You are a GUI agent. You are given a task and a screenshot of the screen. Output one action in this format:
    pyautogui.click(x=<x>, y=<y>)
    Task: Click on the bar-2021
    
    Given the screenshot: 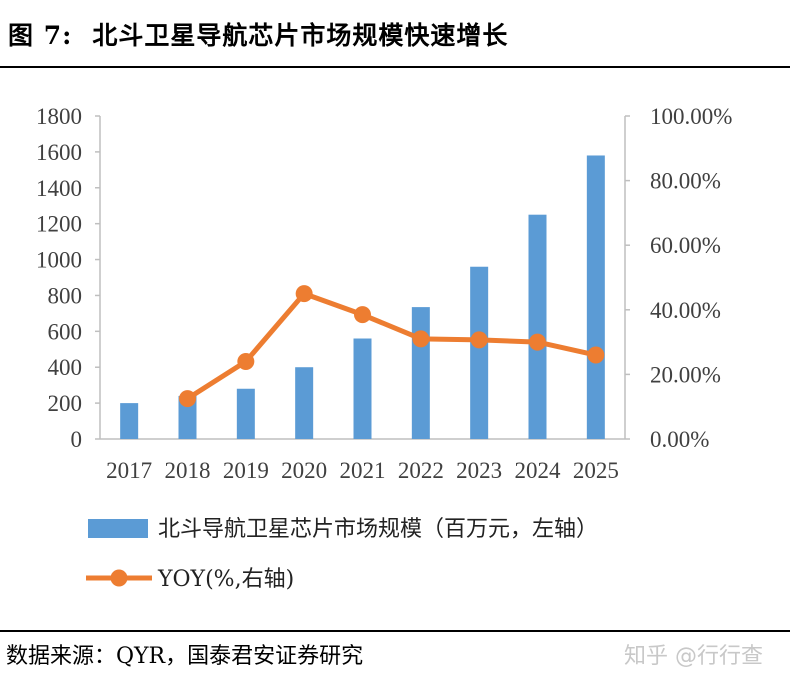 What is the action you would take?
    pyautogui.click(x=362, y=388)
    